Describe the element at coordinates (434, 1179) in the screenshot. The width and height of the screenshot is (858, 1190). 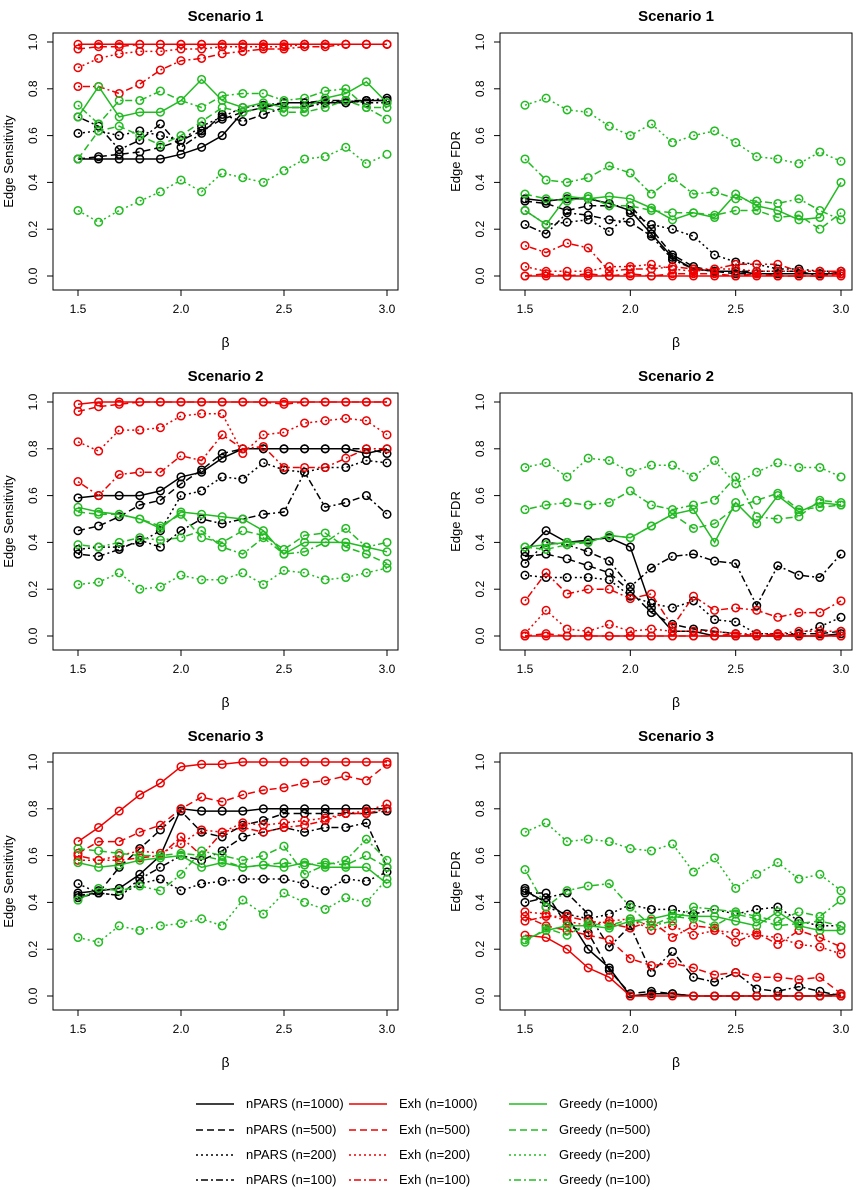
I see `legend-label: Exh (n=100)` at that location.